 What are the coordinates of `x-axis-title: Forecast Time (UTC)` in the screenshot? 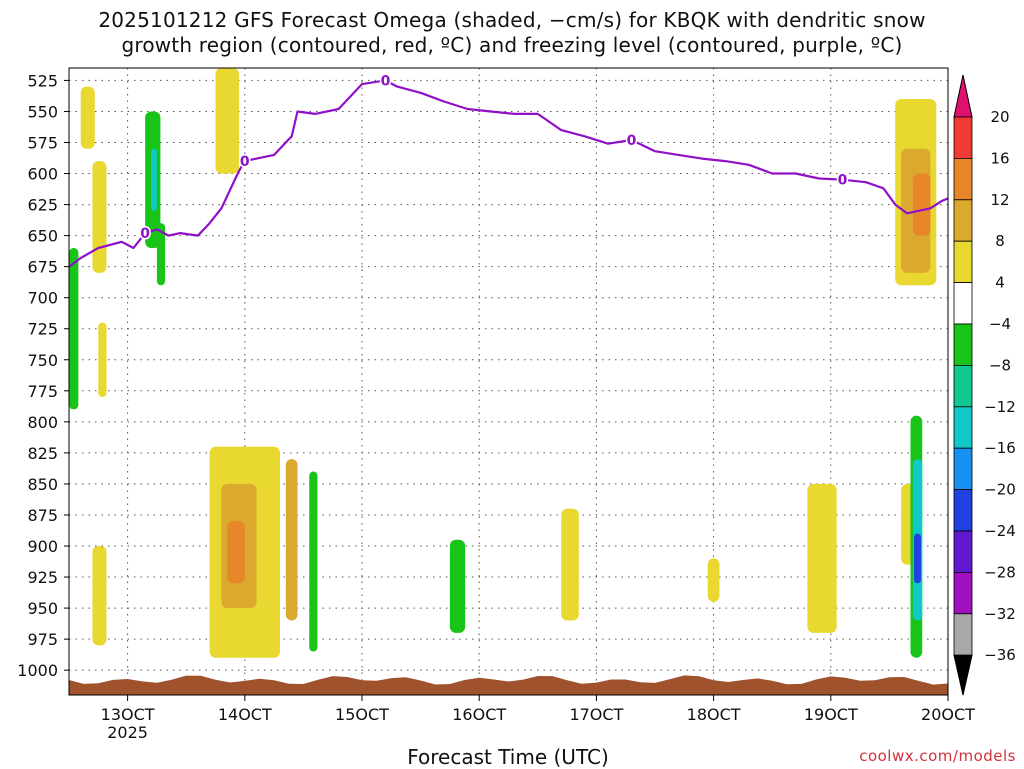 It's located at (508, 757).